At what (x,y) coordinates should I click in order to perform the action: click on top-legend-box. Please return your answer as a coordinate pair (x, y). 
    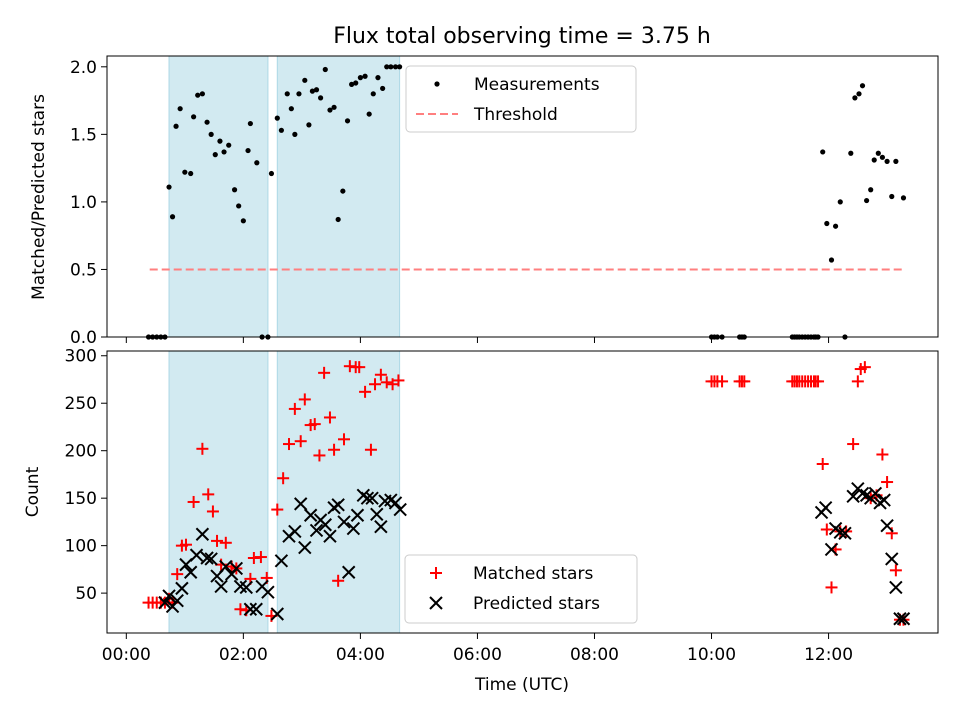
    Looking at the image, I should click on (521, 99).